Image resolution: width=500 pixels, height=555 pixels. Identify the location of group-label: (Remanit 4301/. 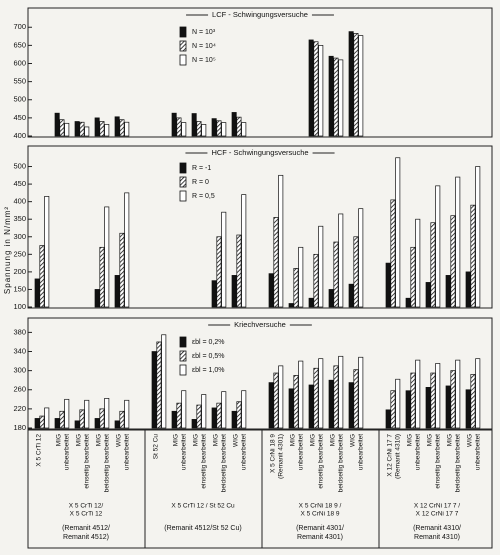
(320, 528).